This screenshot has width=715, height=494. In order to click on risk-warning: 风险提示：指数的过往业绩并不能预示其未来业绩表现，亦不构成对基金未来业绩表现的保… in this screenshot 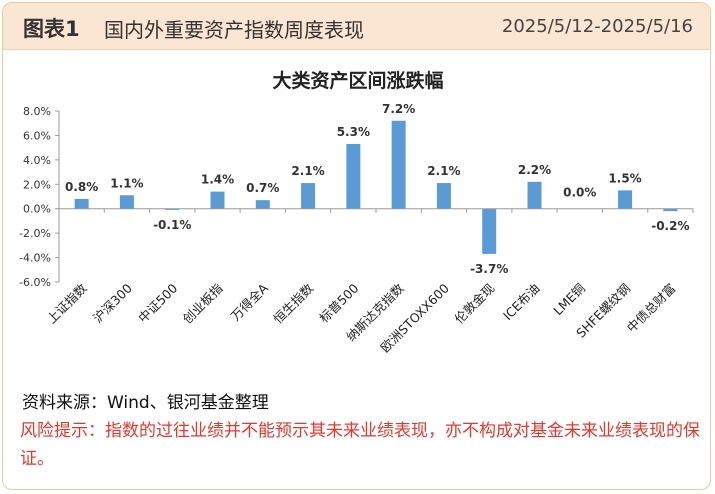, I will do `click(360, 445)`.